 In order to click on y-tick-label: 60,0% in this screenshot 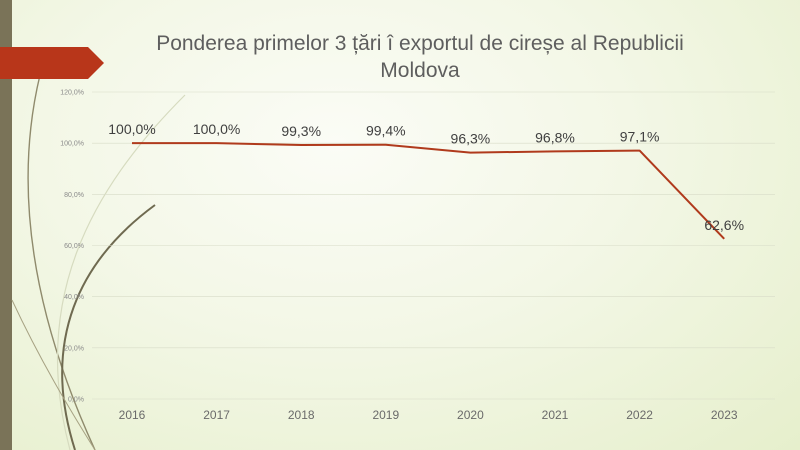, I will do `click(74, 246)`.